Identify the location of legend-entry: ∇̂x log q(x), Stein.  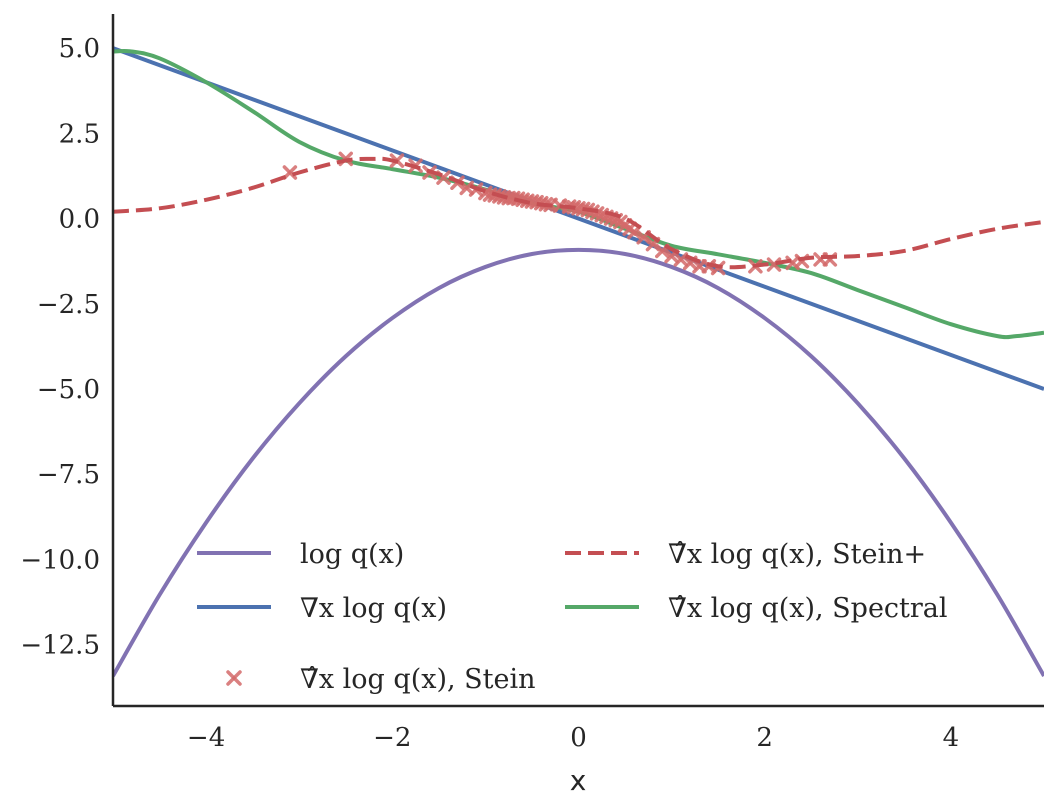
(381, 679).